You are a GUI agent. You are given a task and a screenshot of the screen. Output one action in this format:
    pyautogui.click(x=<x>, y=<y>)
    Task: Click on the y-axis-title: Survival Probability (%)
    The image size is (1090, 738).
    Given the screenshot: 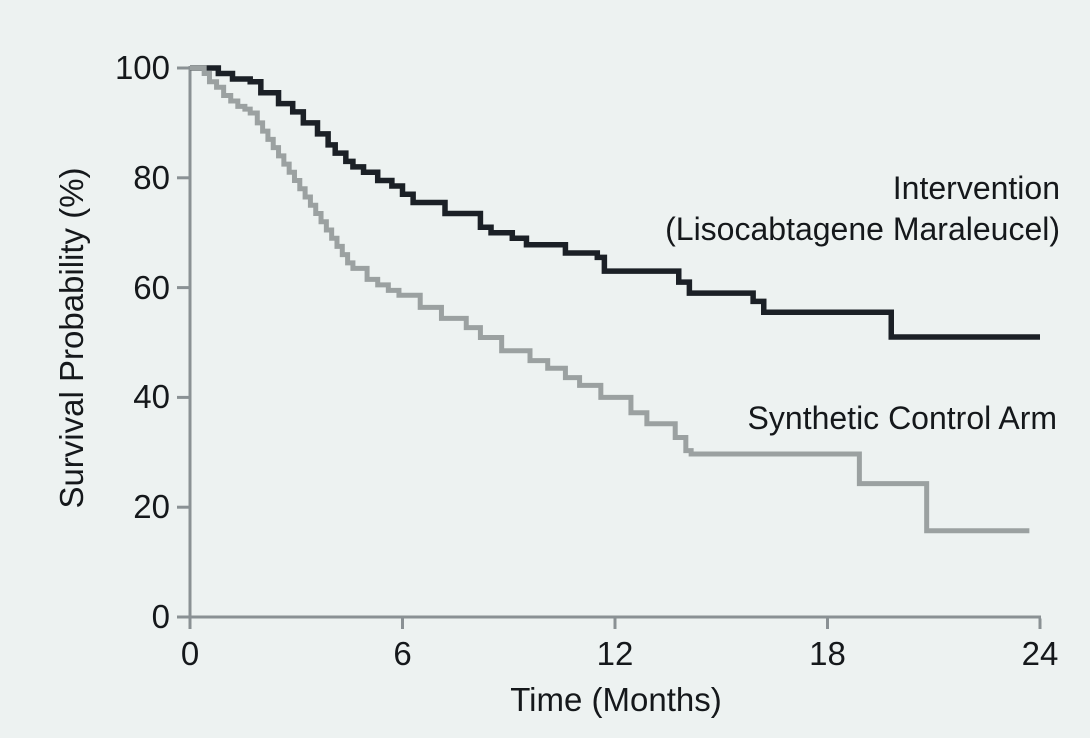 What is the action you would take?
    pyautogui.click(x=71, y=338)
    